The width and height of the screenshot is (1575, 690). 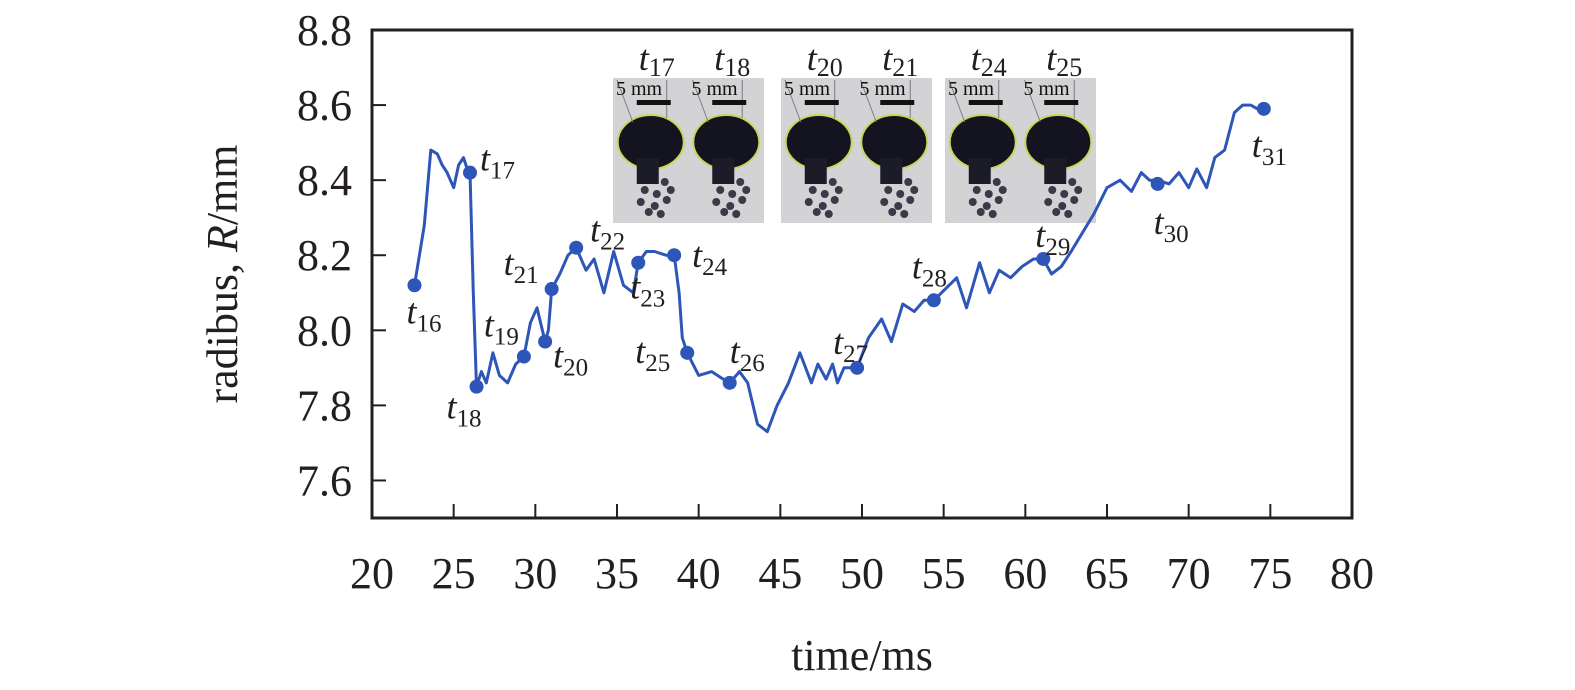 I want to click on time-point-label: t29, so click(x=1052, y=238).